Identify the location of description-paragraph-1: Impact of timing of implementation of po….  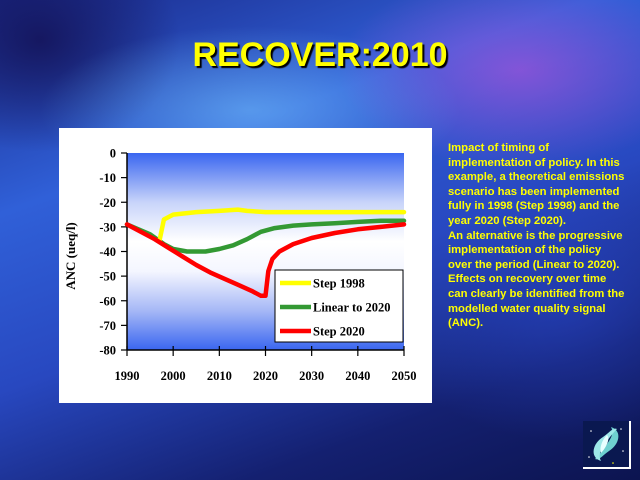
(536, 184).